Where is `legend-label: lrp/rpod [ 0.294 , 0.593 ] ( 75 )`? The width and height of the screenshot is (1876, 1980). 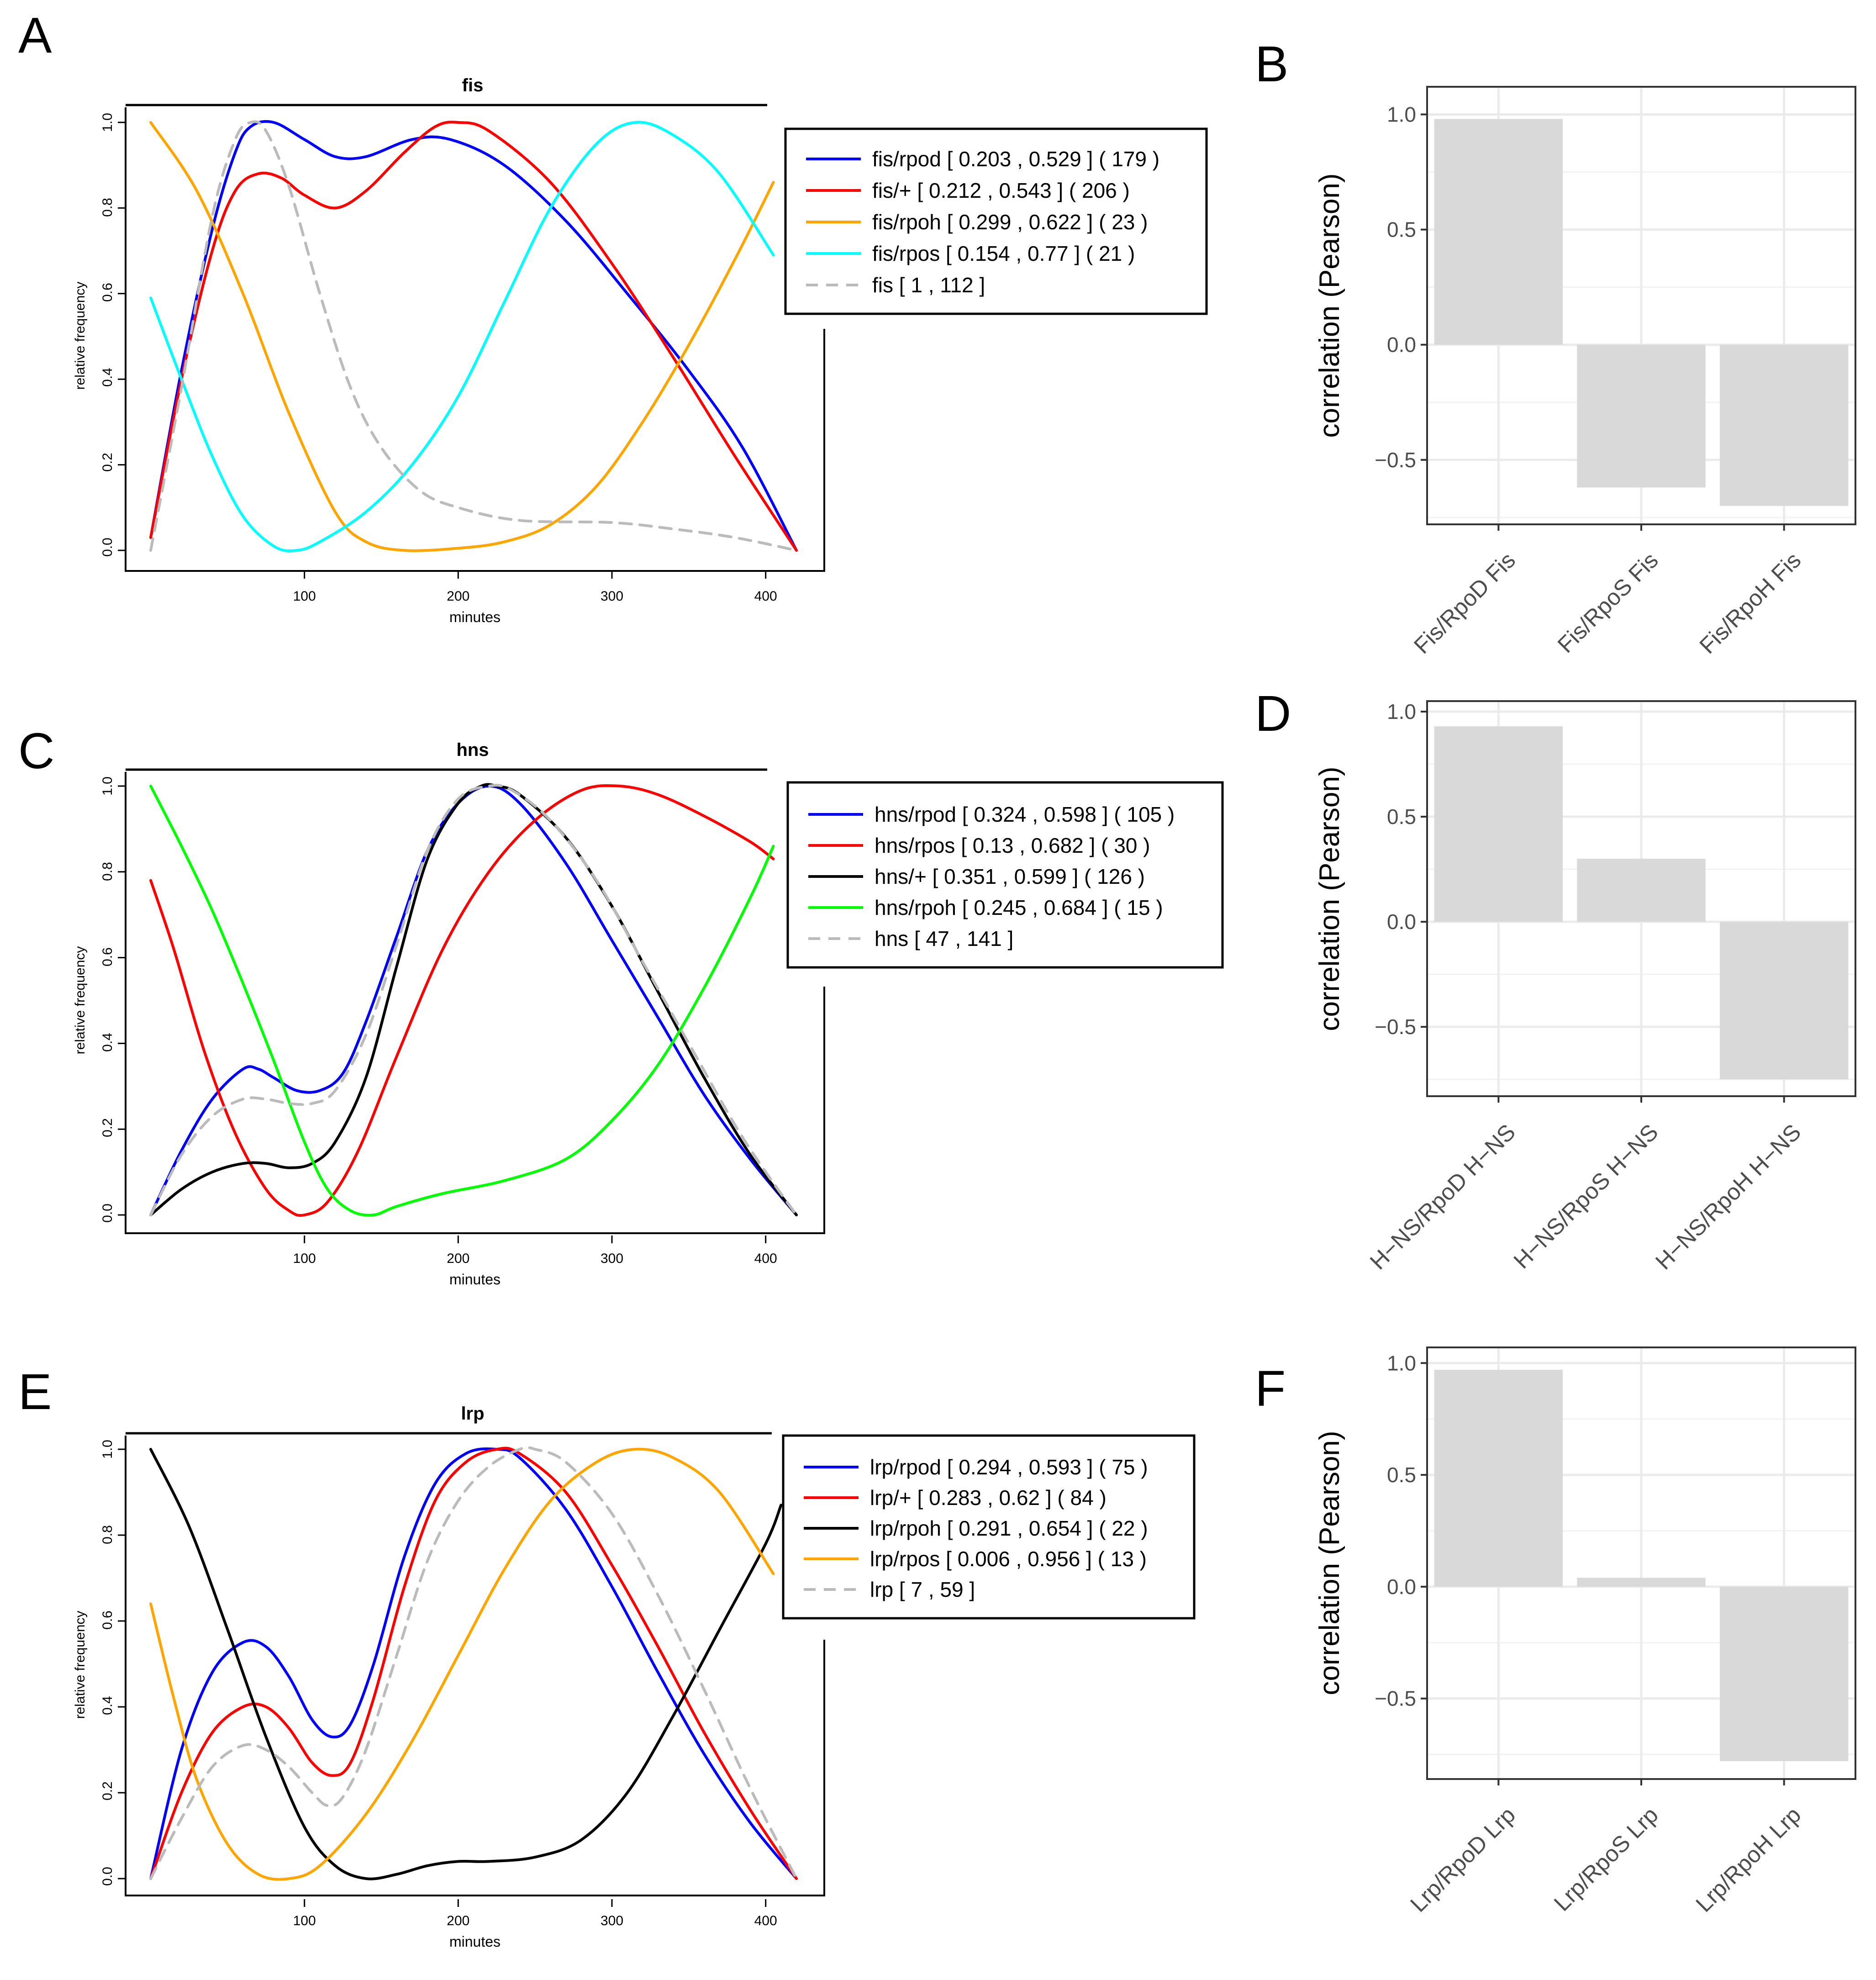 legend-label: lrp/rpod [ 0.294 , 0.593 ] ( 75 ) is located at coordinates (1009, 1467).